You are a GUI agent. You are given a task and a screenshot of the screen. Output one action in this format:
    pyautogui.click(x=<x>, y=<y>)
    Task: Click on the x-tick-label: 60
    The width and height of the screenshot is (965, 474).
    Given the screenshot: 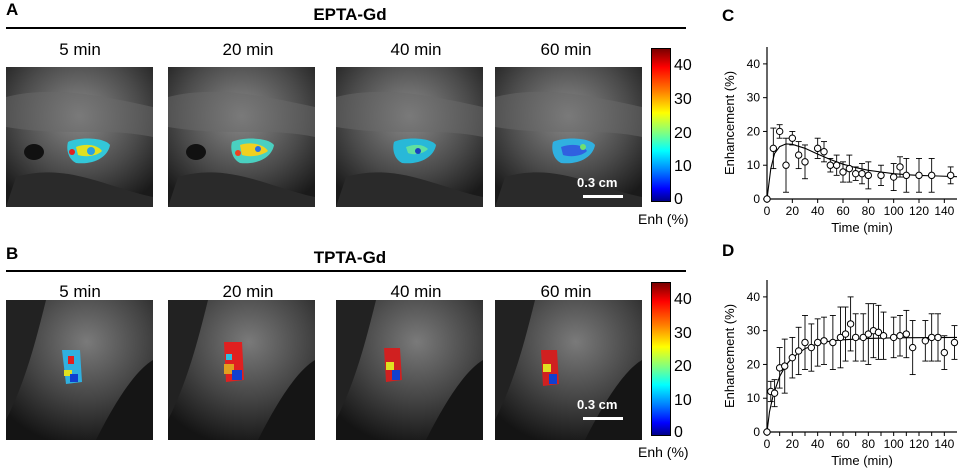 What is the action you would take?
    pyautogui.click(x=843, y=211)
    